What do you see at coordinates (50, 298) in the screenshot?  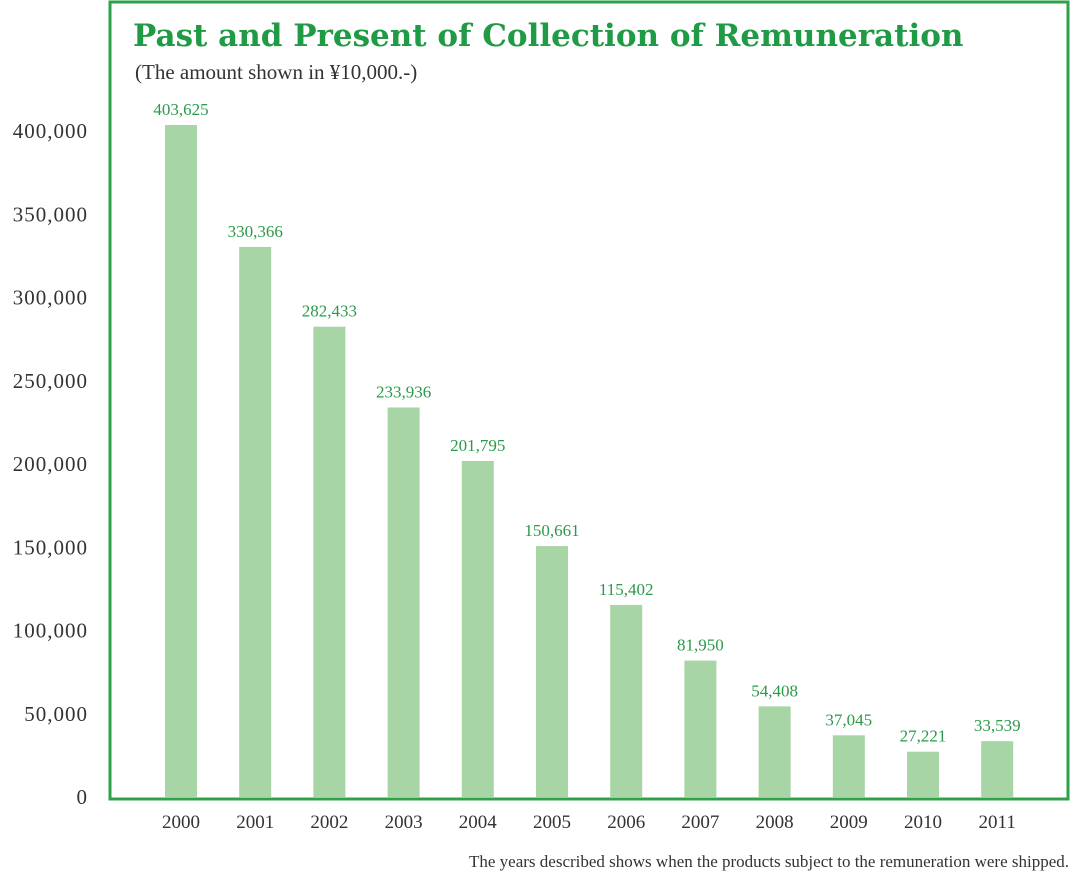 I see `y-tick-label: 300,000` at bounding box center [50, 298].